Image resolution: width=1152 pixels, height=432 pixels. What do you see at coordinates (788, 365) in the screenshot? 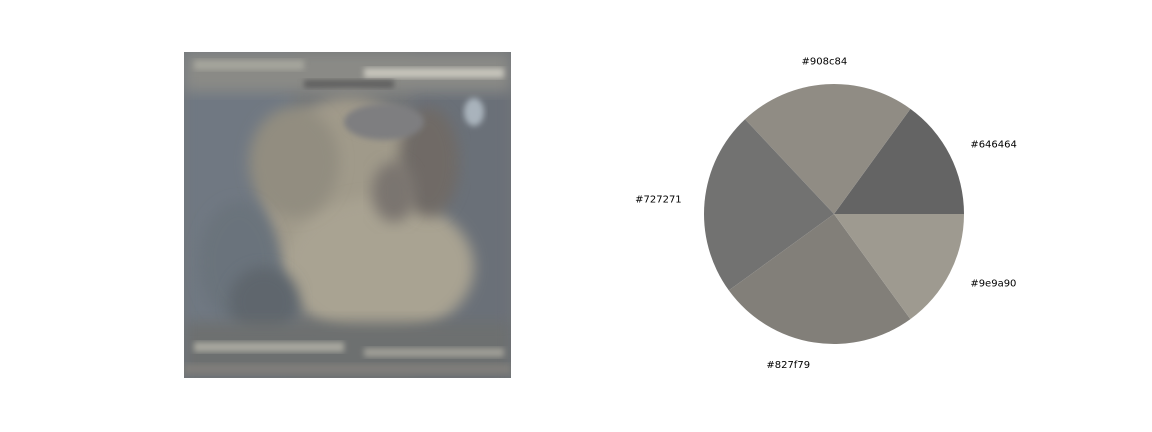
I see `pie-slice-label: #827f79` at bounding box center [788, 365].